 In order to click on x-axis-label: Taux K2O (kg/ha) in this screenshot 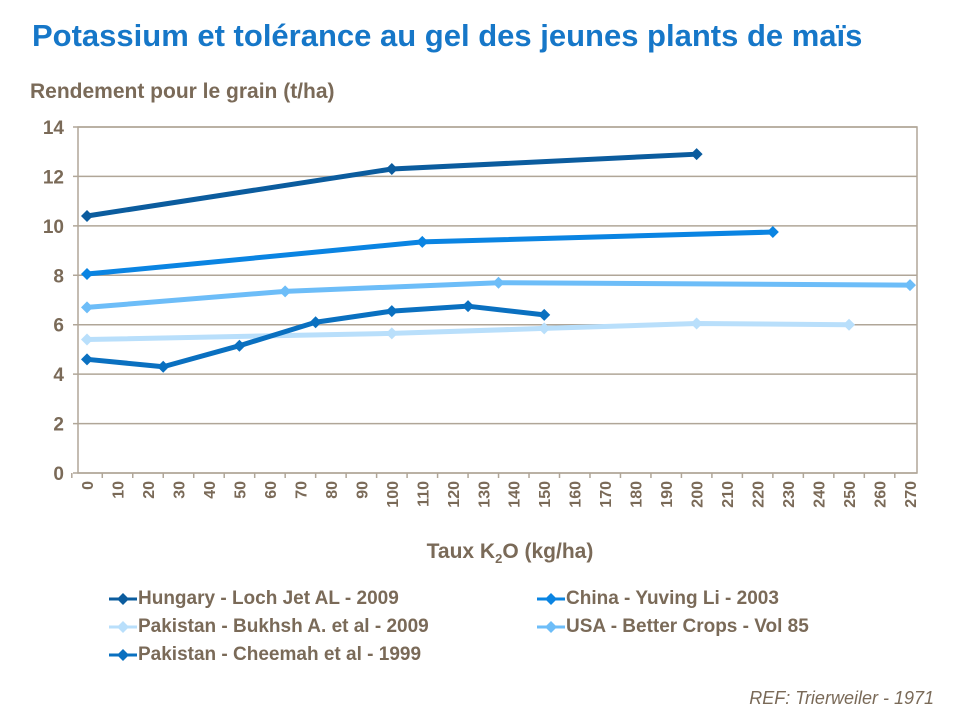, I will do `click(480, 553)`.